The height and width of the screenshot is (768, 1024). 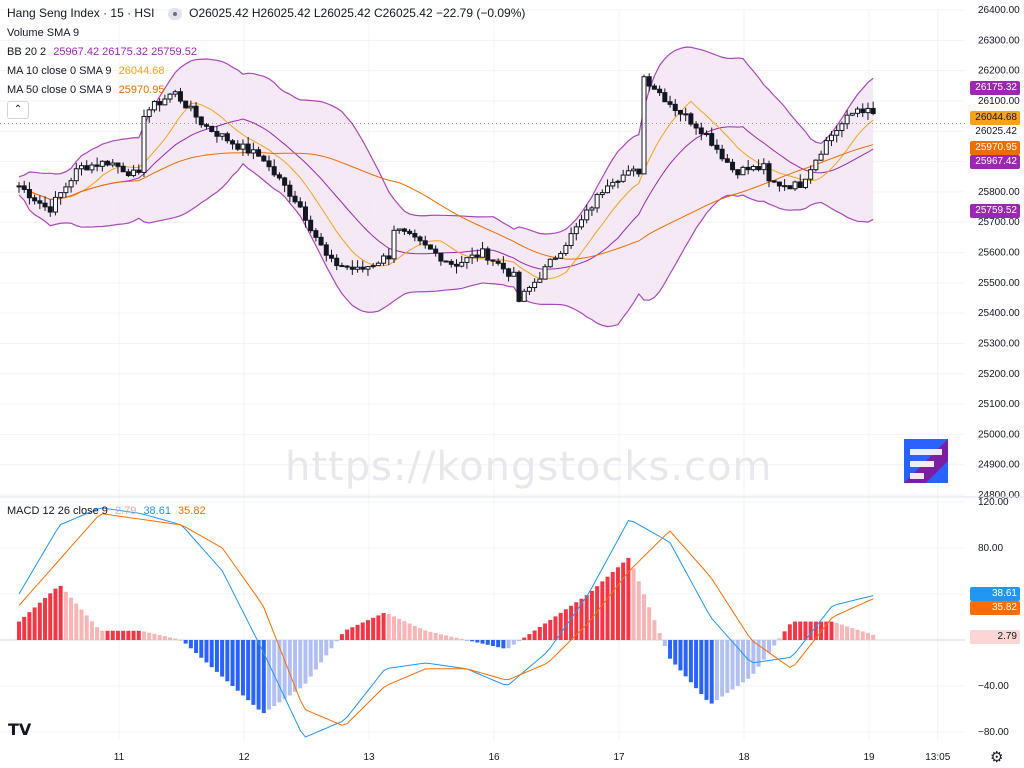 I want to click on hist-tag: 2.79, so click(x=995, y=637).